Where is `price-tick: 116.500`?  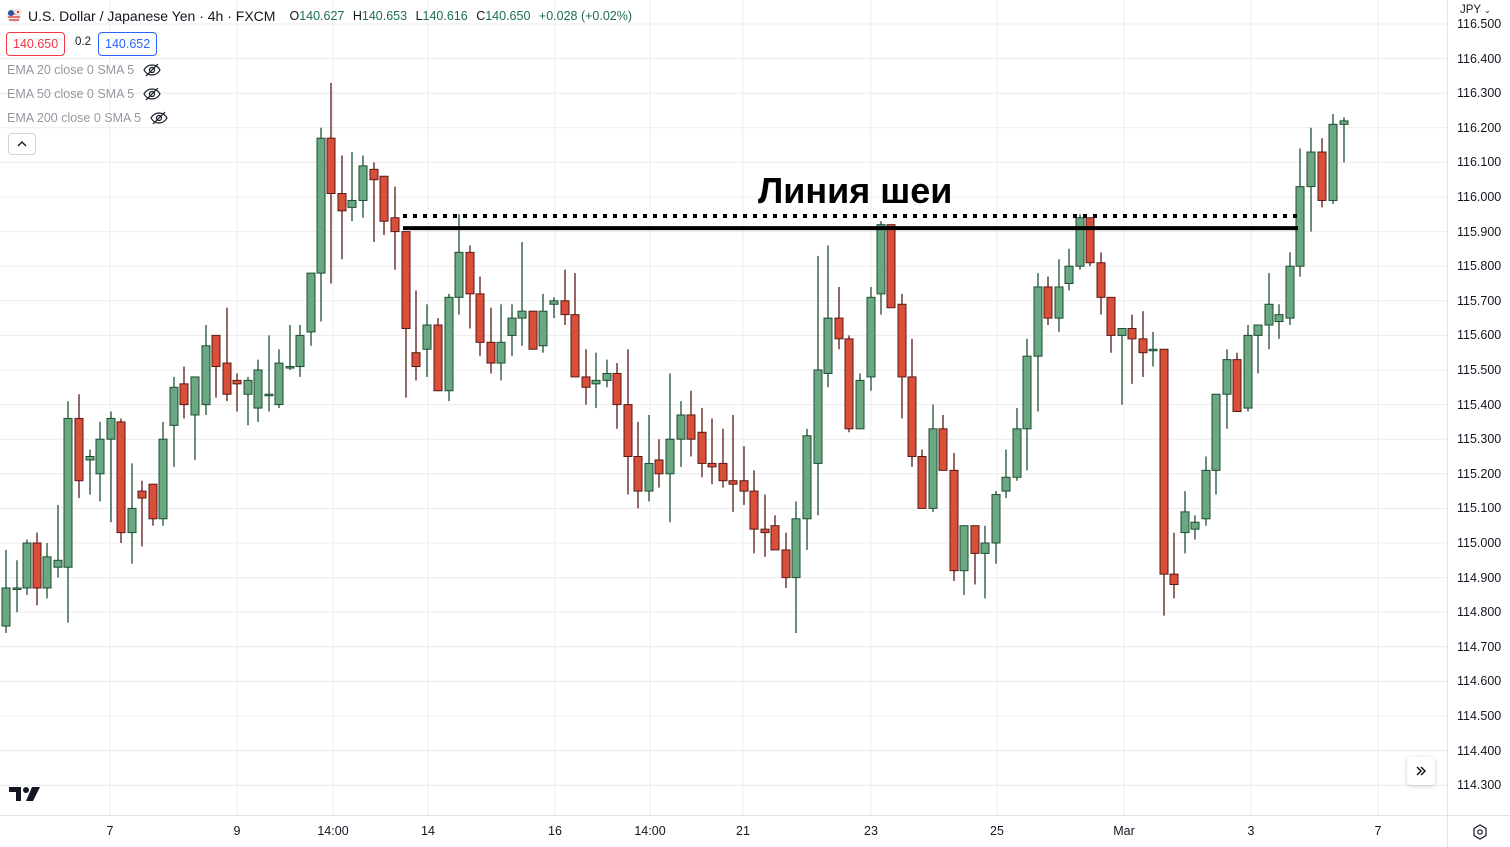 price-tick: 116.500 is located at coordinates (1479, 24).